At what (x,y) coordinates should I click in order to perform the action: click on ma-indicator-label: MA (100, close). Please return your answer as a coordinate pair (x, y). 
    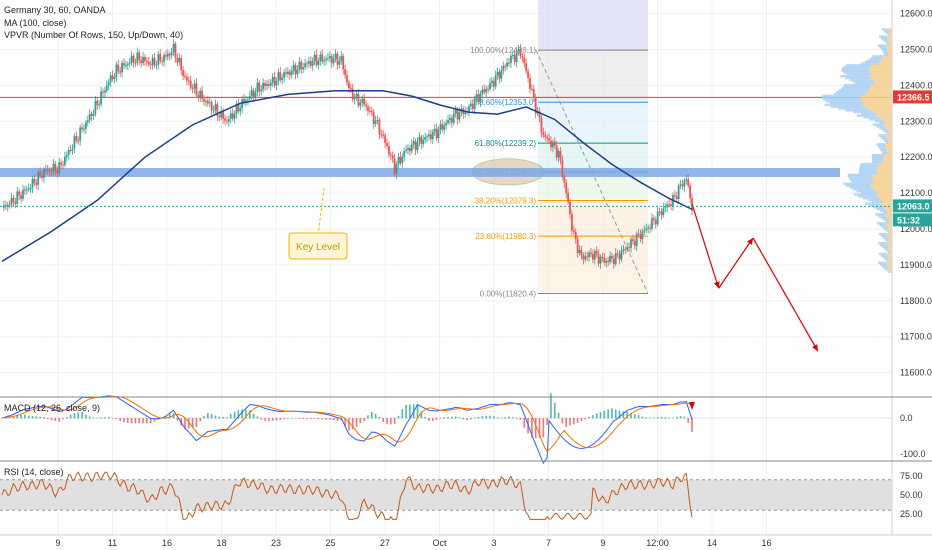
    Looking at the image, I should click on (35, 23).